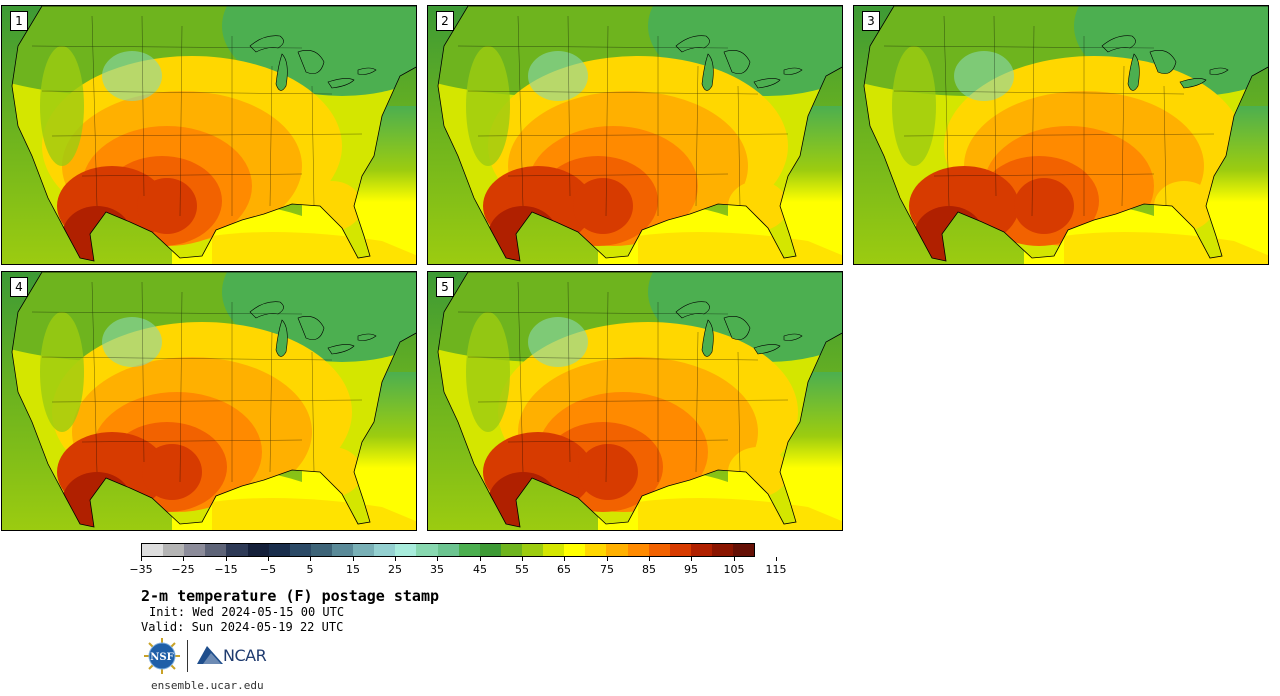  What do you see at coordinates (245, 655) in the screenshot?
I see `ncar-logo-text: NCAR` at bounding box center [245, 655].